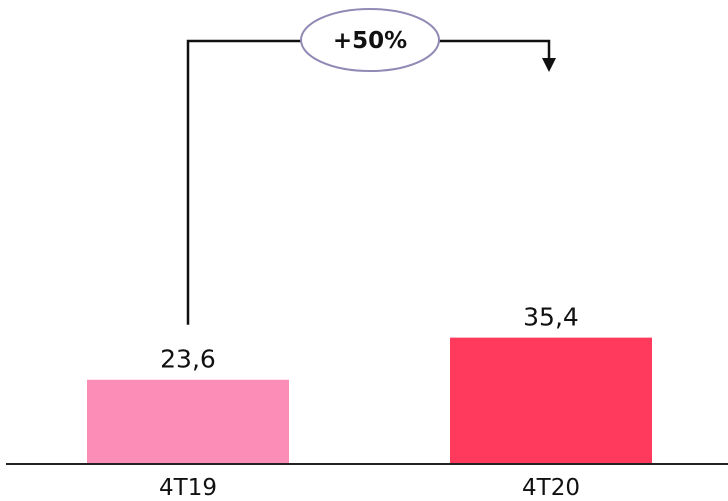 The width and height of the screenshot is (728, 501). I want to click on growth-badge-text: +50%, so click(370, 41).